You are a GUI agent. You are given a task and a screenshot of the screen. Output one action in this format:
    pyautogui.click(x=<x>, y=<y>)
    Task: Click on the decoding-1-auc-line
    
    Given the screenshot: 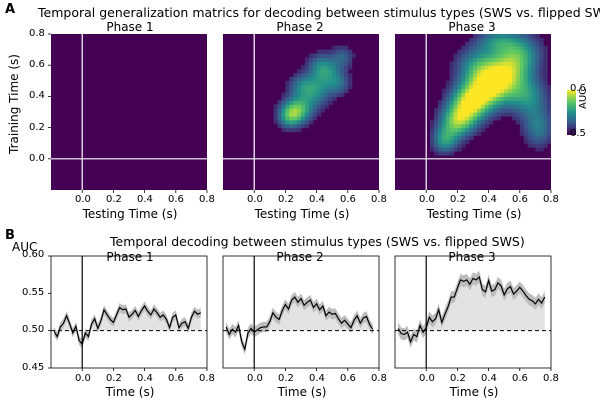 What is the action you would take?
    pyautogui.click(x=127, y=325)
    